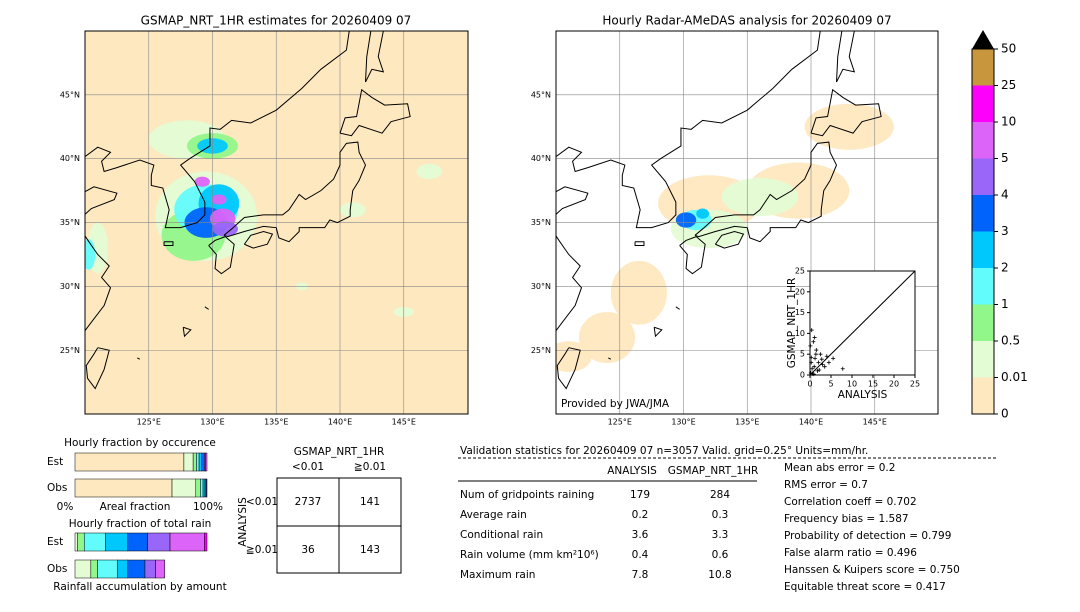 The height and width of the screenshot is (612, 1080). I want to click on panel-title: Hourly fraction by occurence, so click(140, 443).